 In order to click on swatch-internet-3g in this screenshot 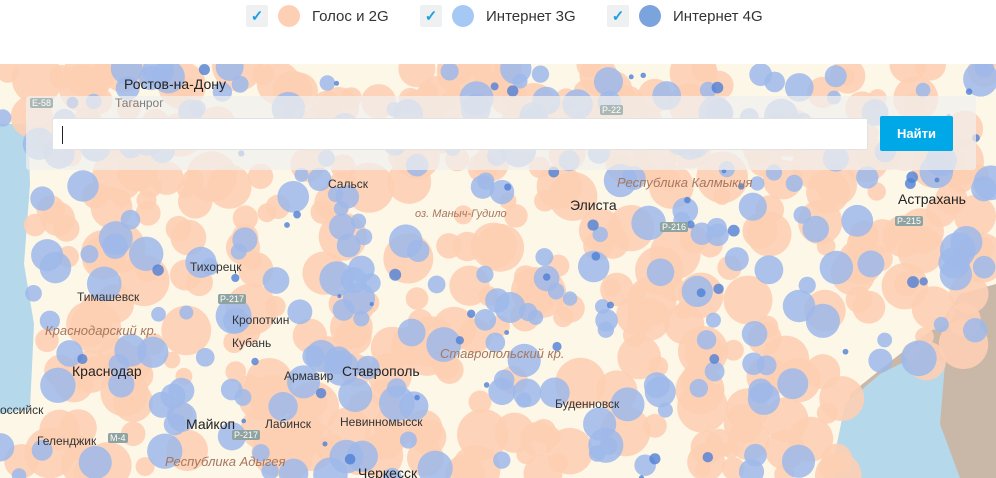, I will do `click(463, 16)`.